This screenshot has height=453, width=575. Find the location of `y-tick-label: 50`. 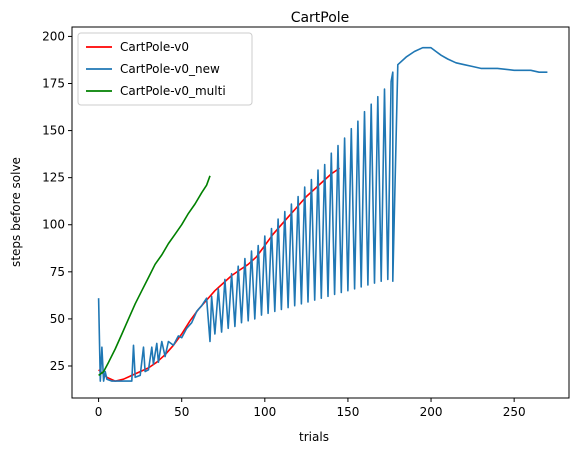

y-tick-label: 50 is located at coordinates (57, 319).